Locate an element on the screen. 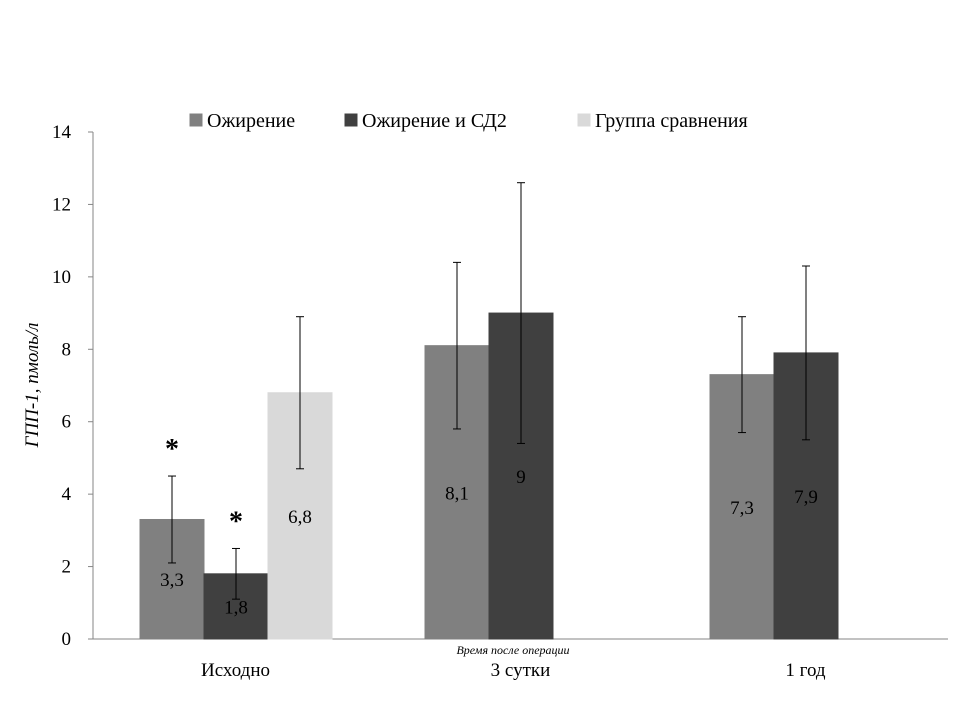  x-axis-title: Время после операции is located at coordinates (512, 650).